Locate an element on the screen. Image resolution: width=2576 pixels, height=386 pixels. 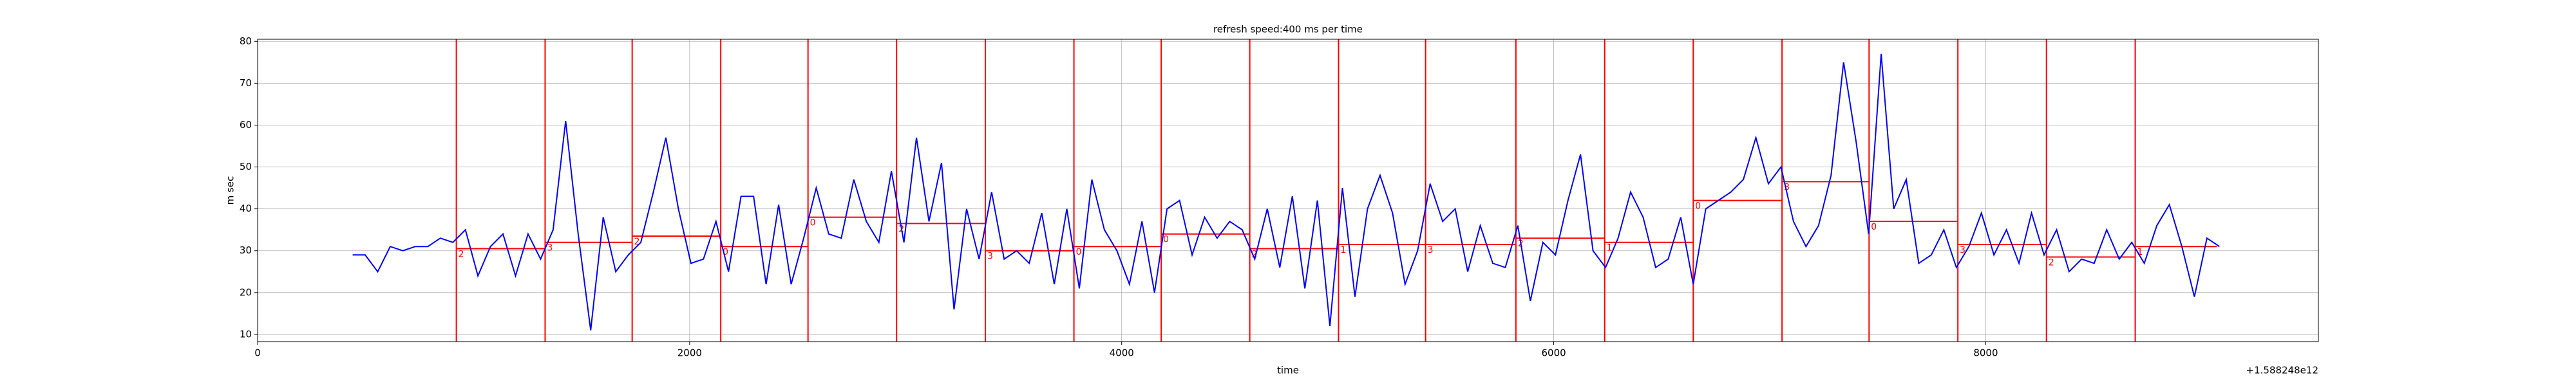
y-tick-label: 80 is located at coordinates (246, 41).